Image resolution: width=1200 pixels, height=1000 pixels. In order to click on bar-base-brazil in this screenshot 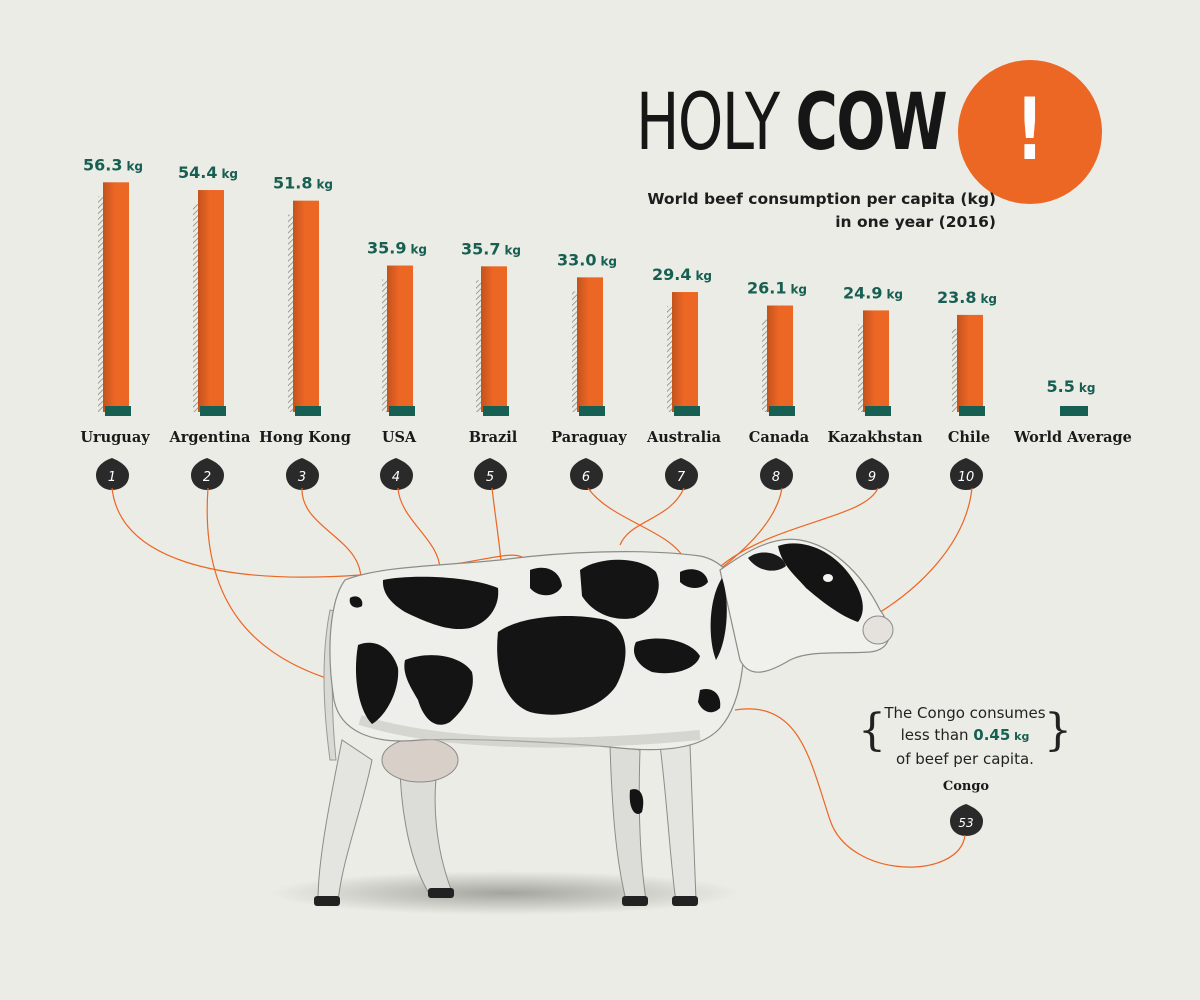, I will do `click(496, 411)`.